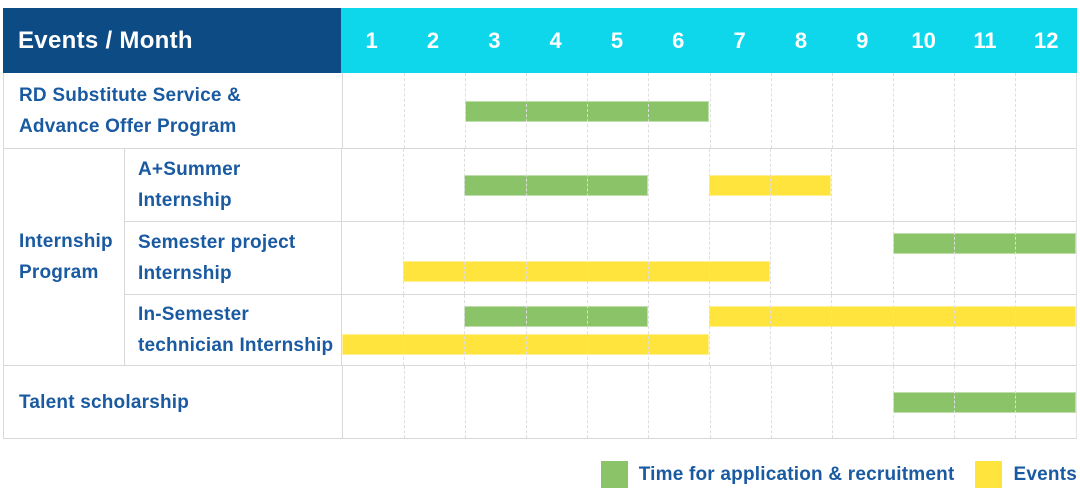  I want to click on gantt-track-a-plus-summer, so click(708, 185).